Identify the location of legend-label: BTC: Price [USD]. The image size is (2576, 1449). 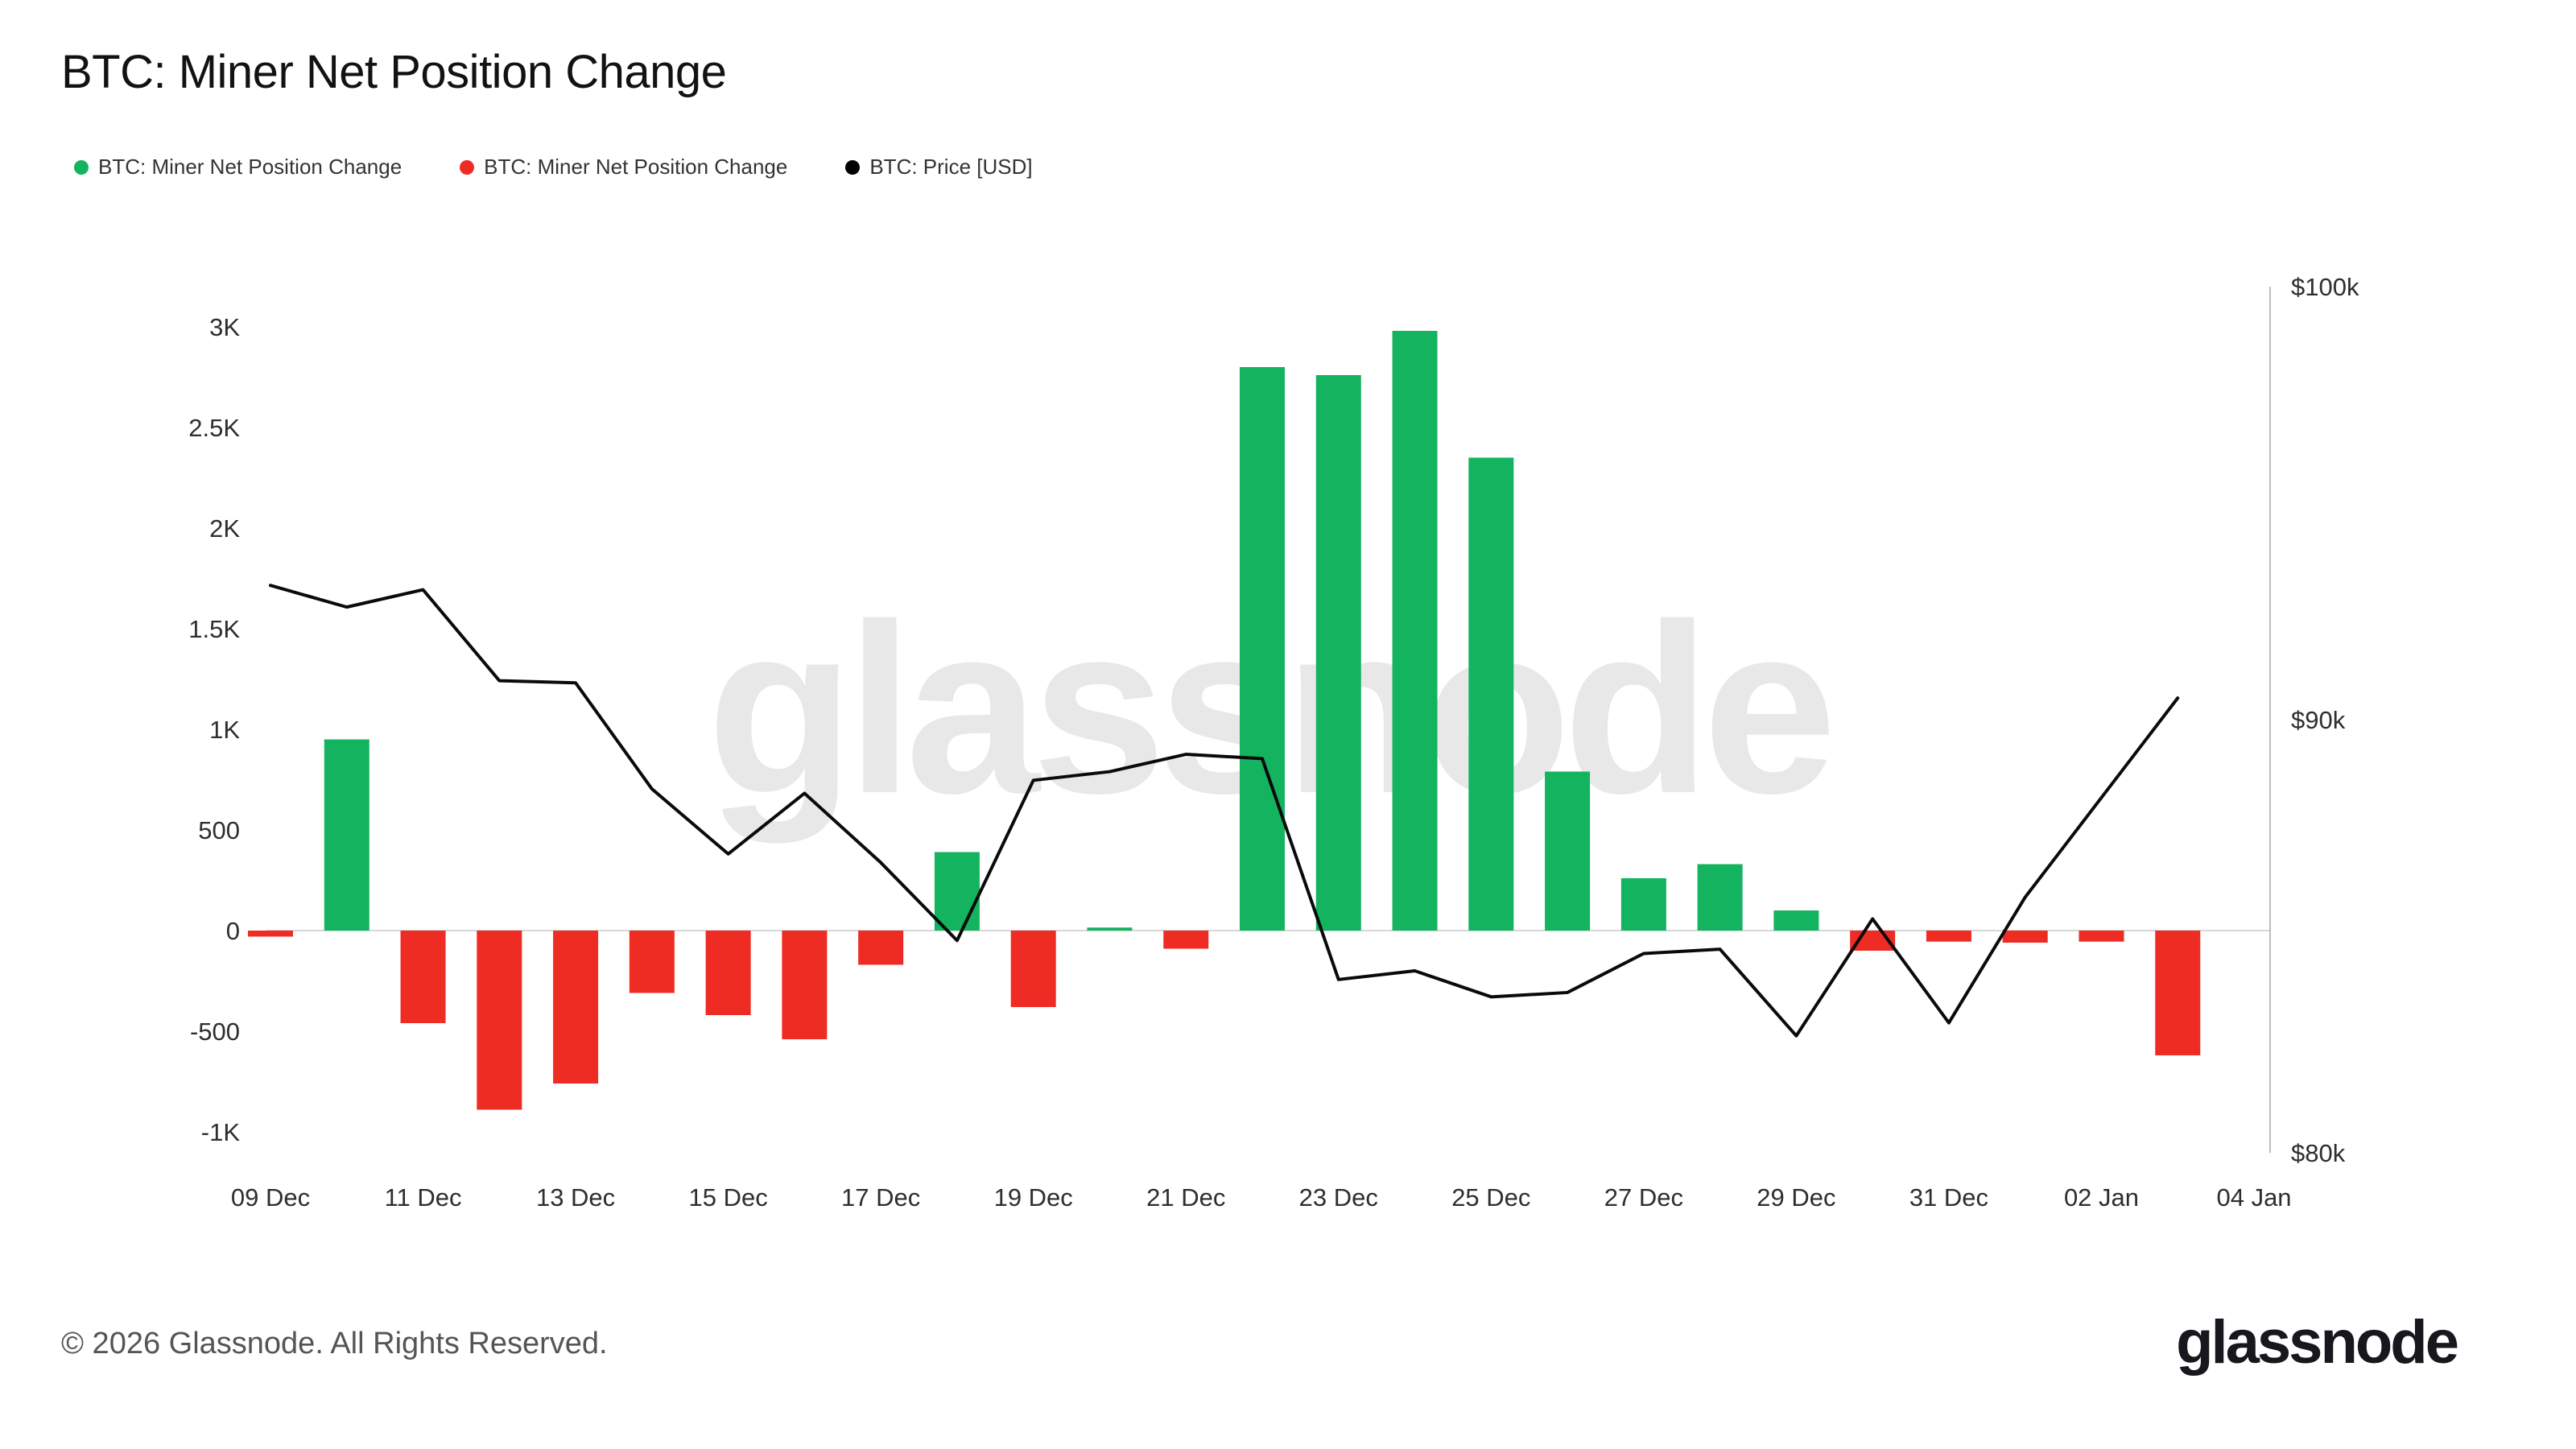
(951, 167).